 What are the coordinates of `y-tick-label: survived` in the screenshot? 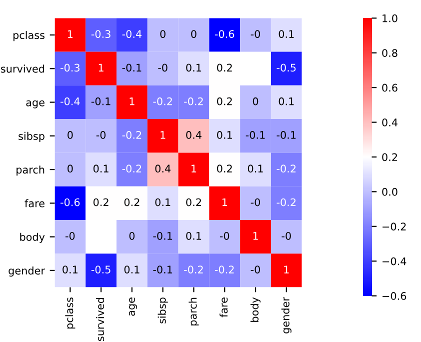 It's located at (22, 68).